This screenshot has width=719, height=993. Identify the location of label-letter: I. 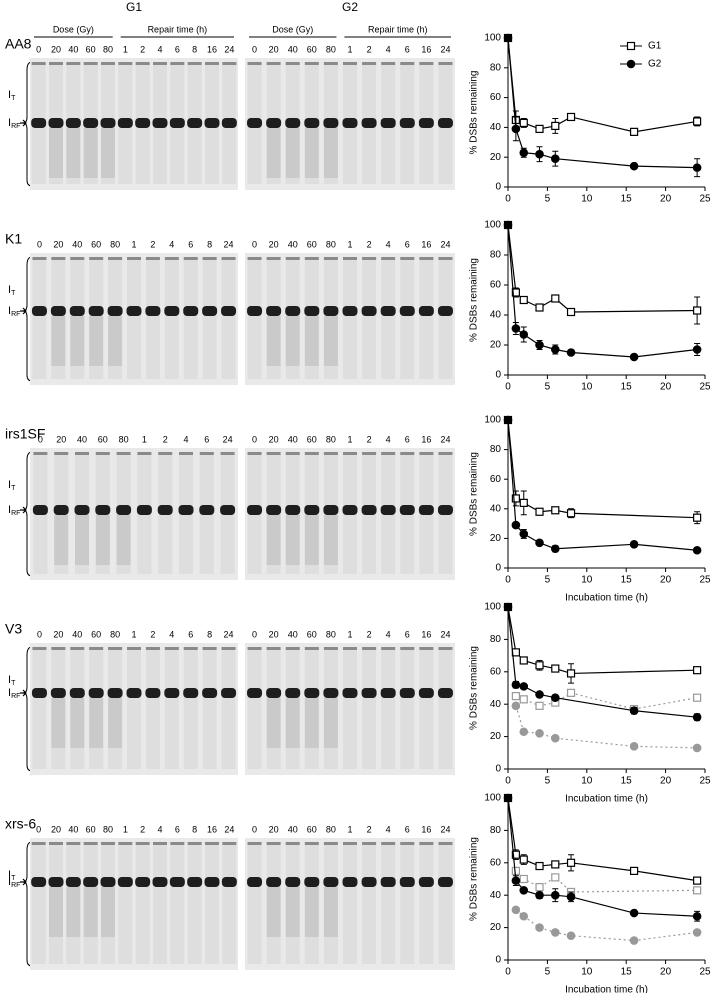
(9, 680).